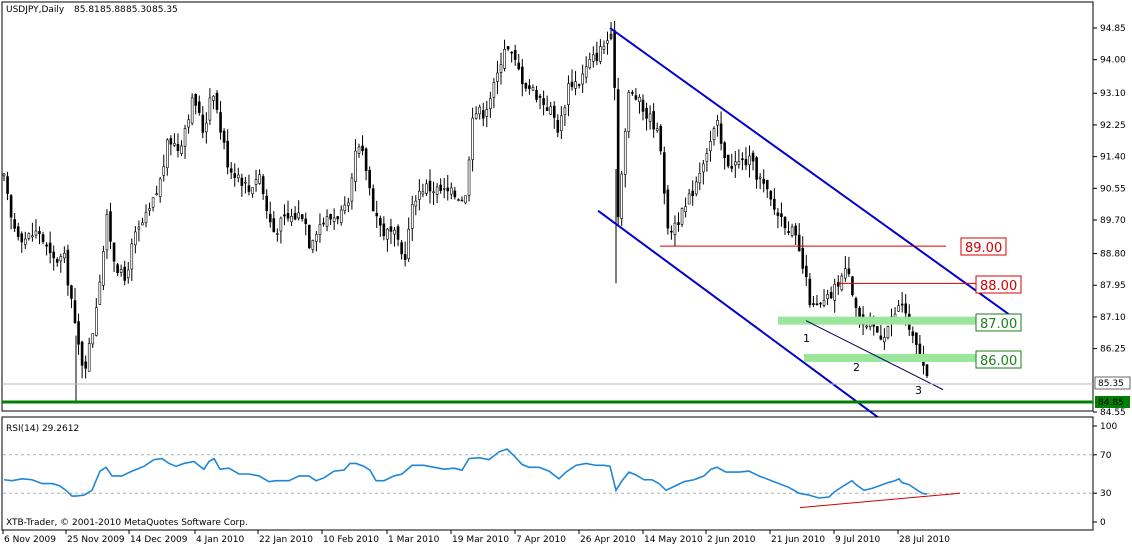 This screenshot has height=546, width=1132. I want to click on current-price-tag: 85.35, so click(1112, 383).